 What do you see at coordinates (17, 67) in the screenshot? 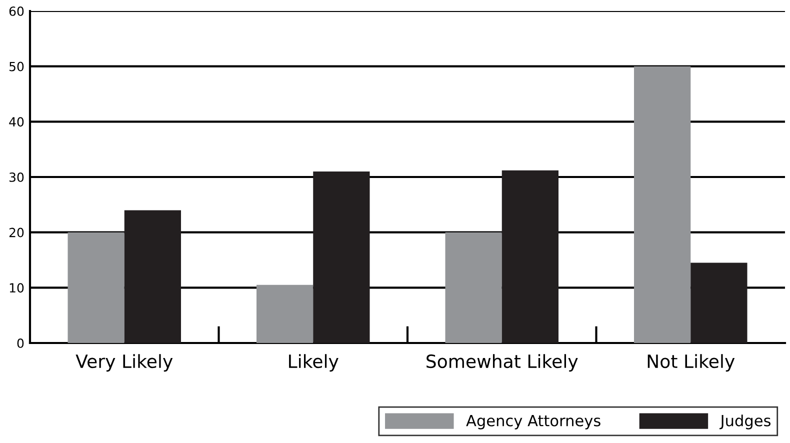
I see `y-tick-label: 50` at bounding box center [17, 67].